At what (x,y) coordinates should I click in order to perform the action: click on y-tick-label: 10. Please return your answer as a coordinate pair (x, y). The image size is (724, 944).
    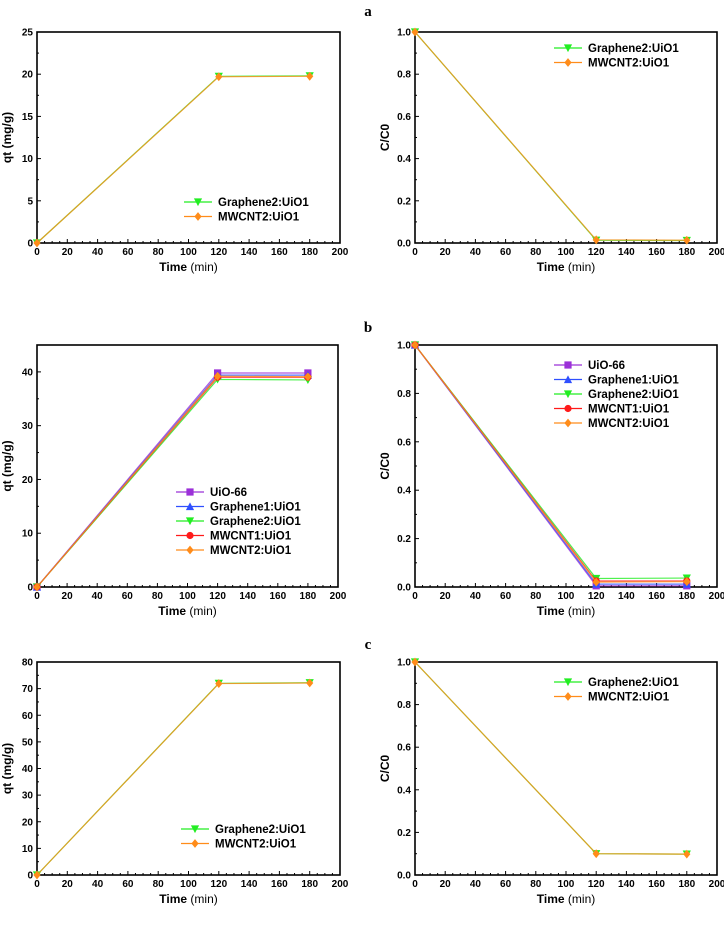
    Looking at the image, I should click on (28, 159).